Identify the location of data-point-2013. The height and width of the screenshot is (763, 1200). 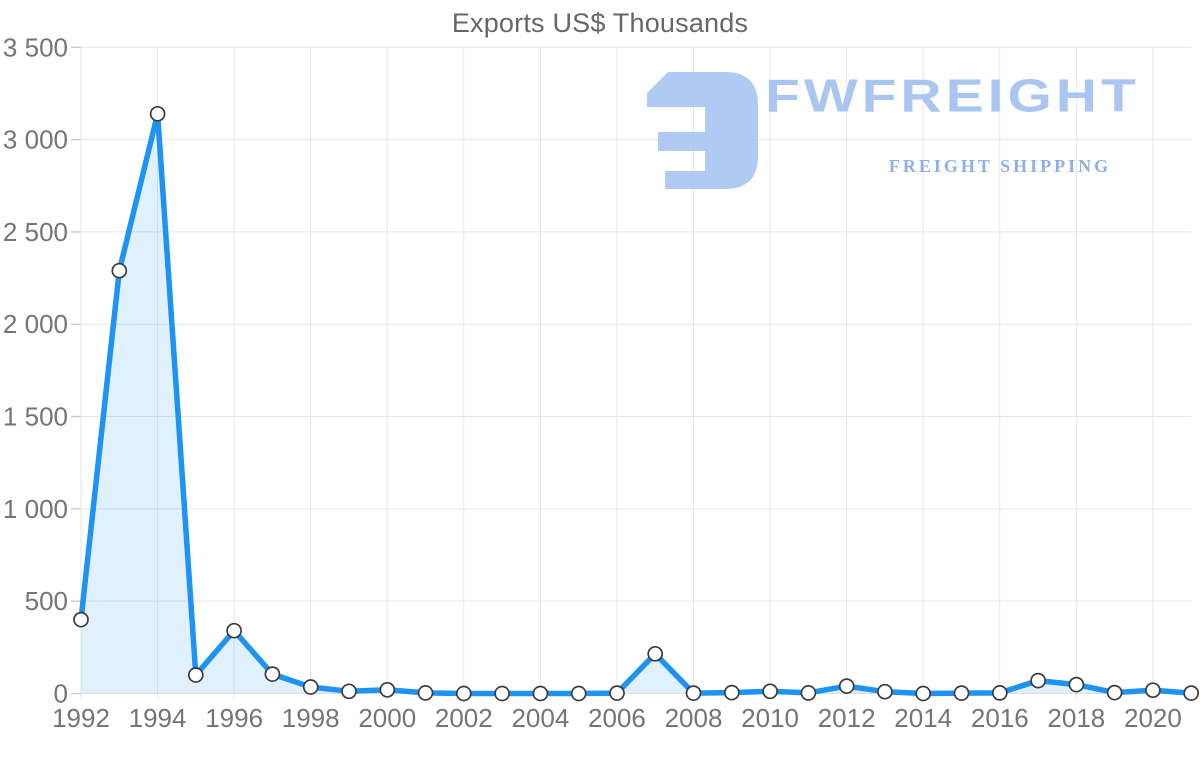
(885, 691).